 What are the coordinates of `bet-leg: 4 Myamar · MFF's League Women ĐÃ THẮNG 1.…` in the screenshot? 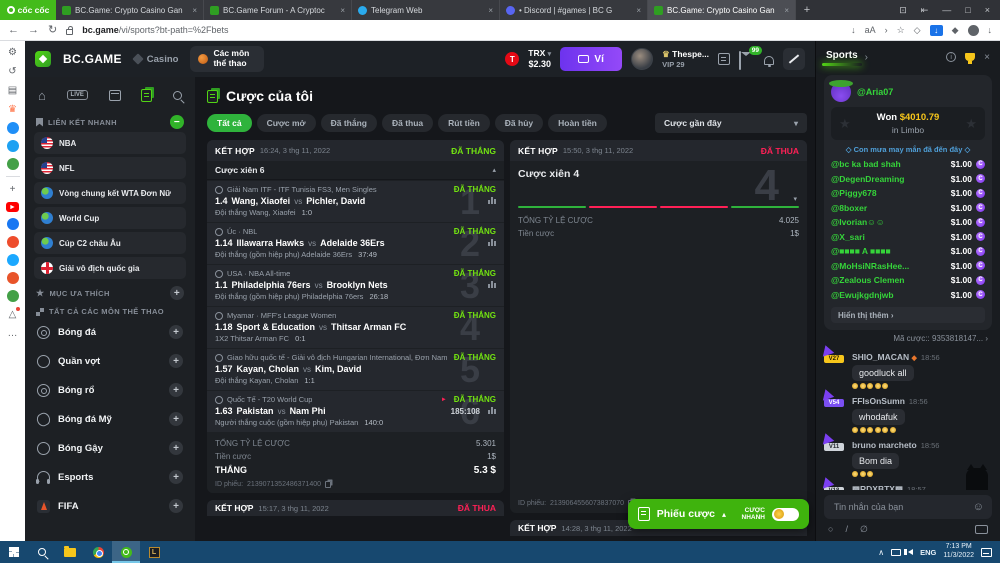 It's located at (355, 327).